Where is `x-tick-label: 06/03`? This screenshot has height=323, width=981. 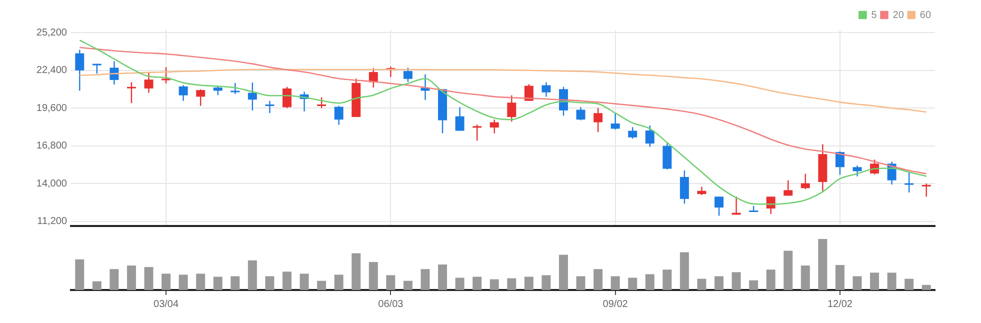 x-tick-label: 06/03 is located at coordinates (391, 304).